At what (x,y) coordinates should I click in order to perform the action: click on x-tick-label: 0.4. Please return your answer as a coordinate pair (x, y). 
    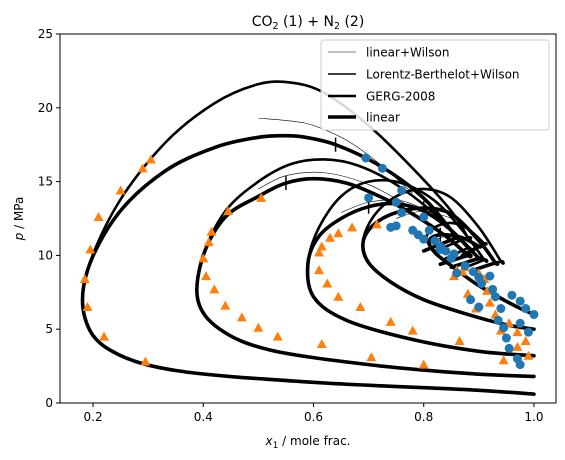
    Looking at the image, I should click on (203, 417).